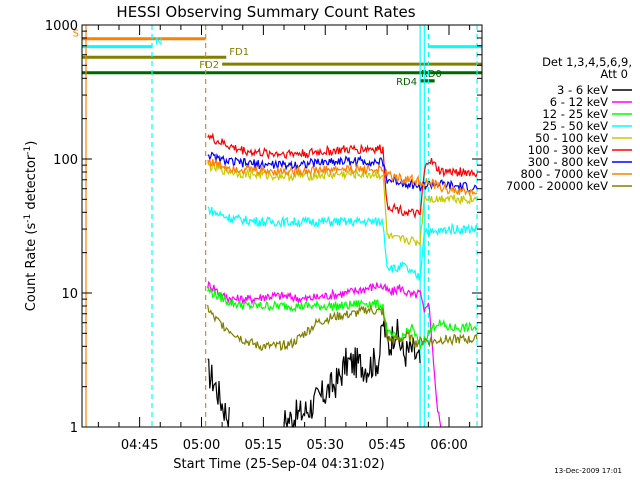 This screenshot has height=480, width=640. I want to click on flag-label: N, so click(158, 42).